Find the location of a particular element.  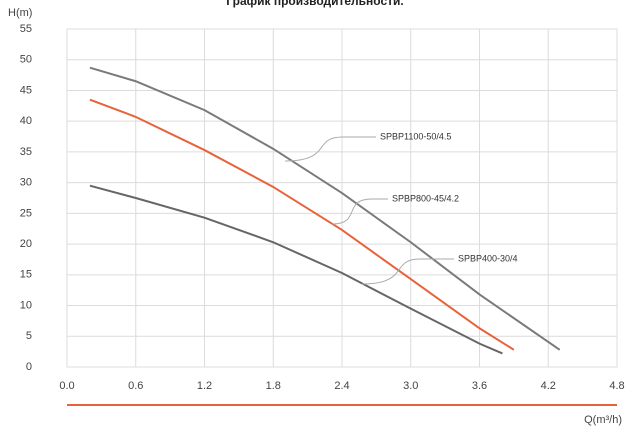

x-tick-label: 0.6 is located at coordinates (135, 386).